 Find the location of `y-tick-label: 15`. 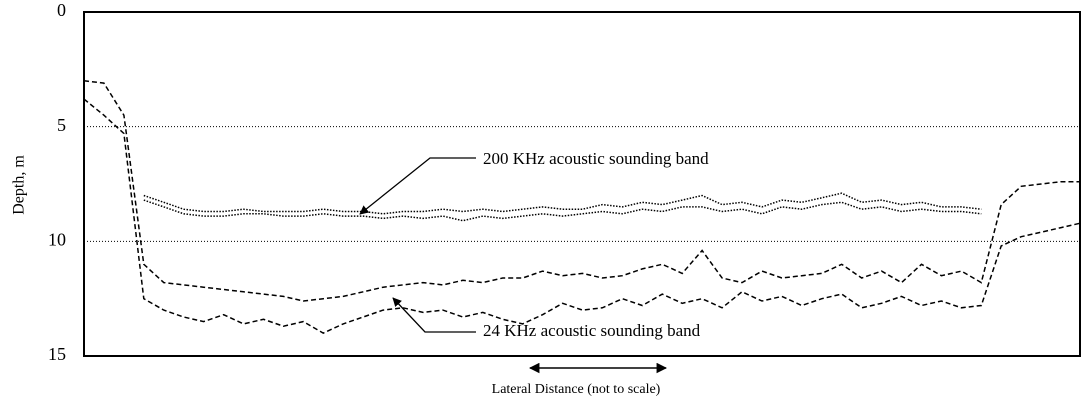

y-tick-label: 15 is located at coordinates (57, 354).